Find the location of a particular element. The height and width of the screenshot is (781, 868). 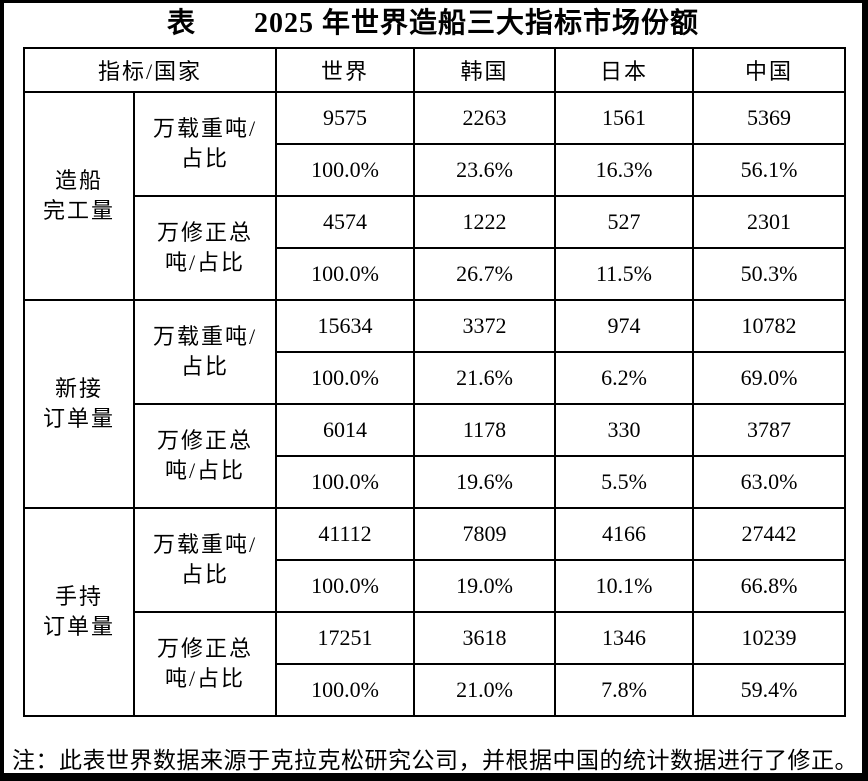

value-cell: 10239 is located at coordinates (769, 638).